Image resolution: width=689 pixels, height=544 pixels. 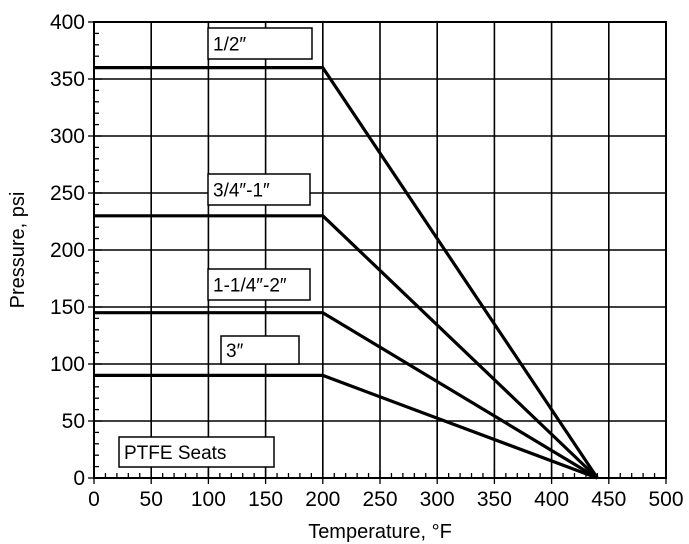 I want to click on x-tick-labels: 0 50 100 150 200 250 300 350 400 450 500, so click(x=385, y=499).